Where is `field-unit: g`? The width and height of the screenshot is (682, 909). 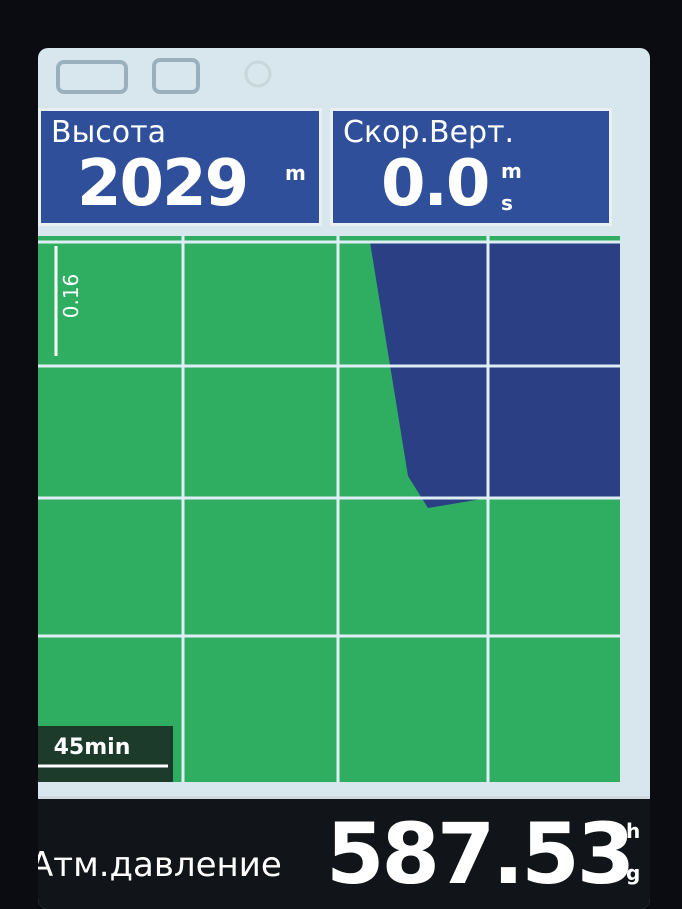
field-unit: g is located at coordinates (633, 873).